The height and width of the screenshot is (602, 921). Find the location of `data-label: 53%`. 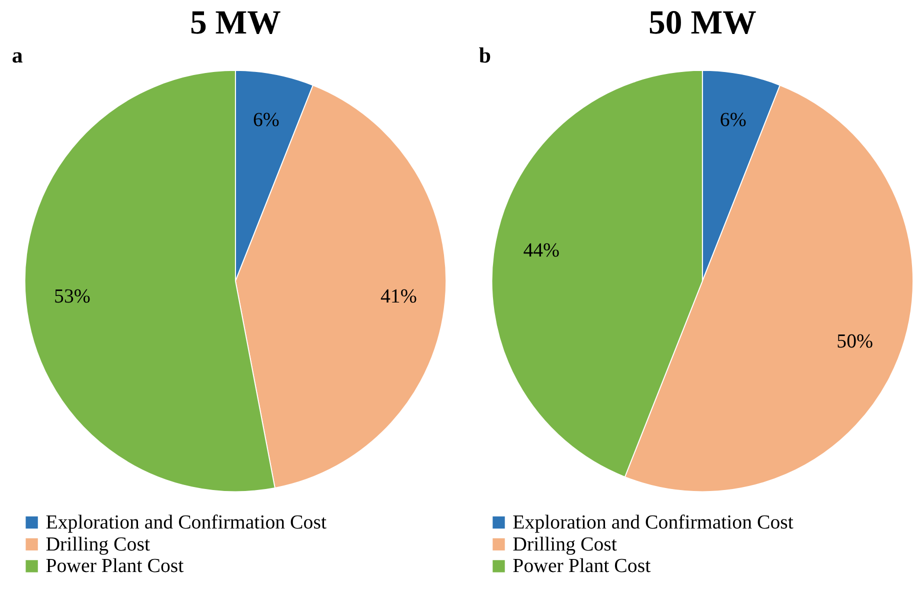

data-label: 53% is located at coordinates (72, 296).